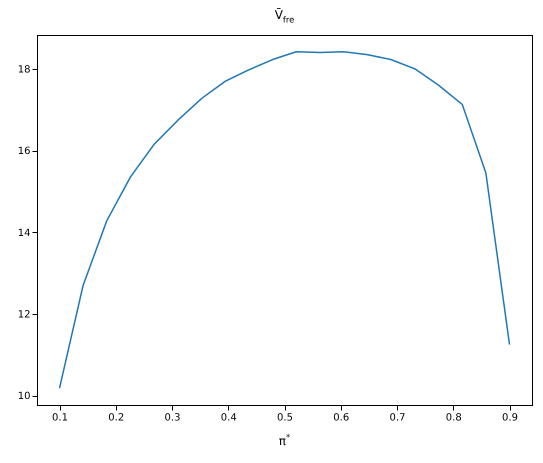 Image resolution: width=543 pixels, height=463 pixels. What do you see at coordinates (24, 70) in the screenshot?
I see `y-tick-label: 18` at bounding box center [24, 70].